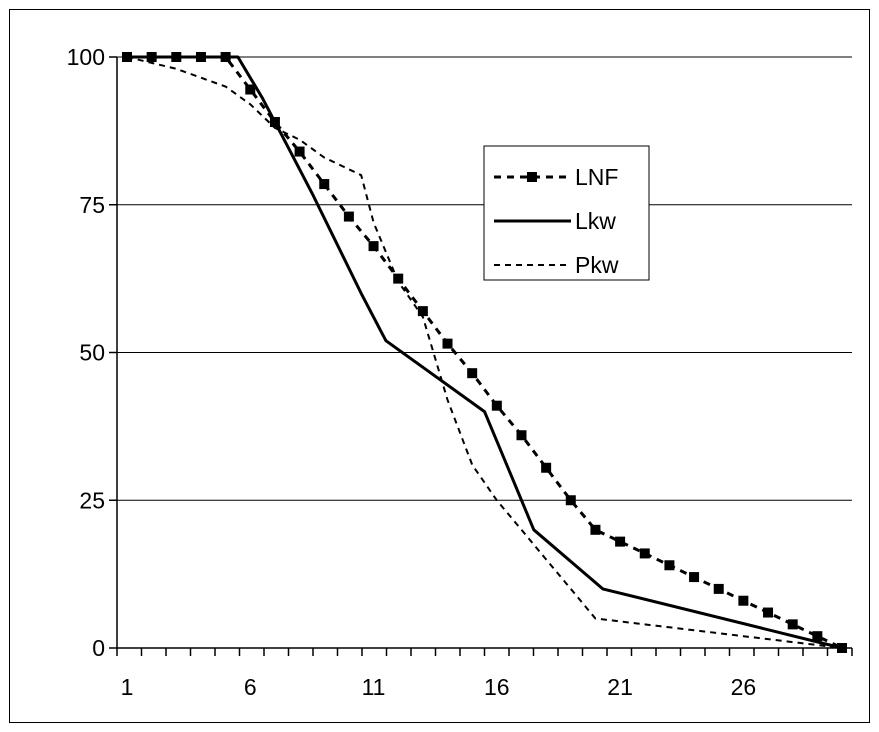  What do you see at coordinates (497, 687) in the screenshot?
I see `x-tick-label-16: 16` at bounding box center [497, 687].